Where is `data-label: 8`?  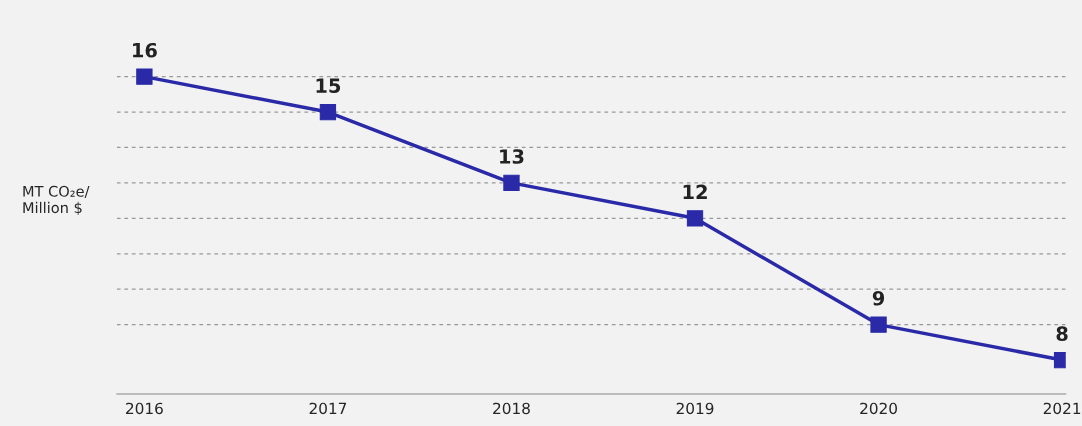 data-label: 8 is located at coordinates (1062, 333).